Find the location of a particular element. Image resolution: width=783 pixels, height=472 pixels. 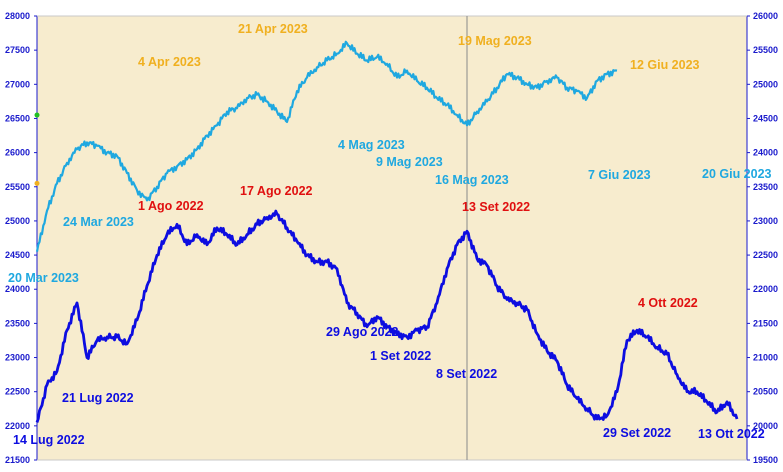

date-annotation: 4 Apr 2023 is located at coordinates (169, 62).